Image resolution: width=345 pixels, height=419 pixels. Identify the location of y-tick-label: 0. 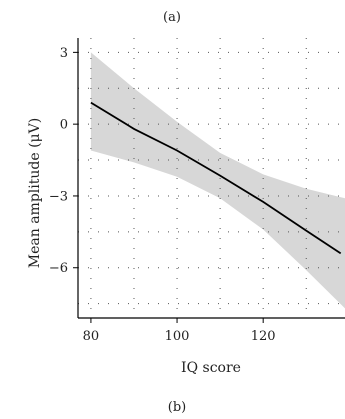
(64, 125).